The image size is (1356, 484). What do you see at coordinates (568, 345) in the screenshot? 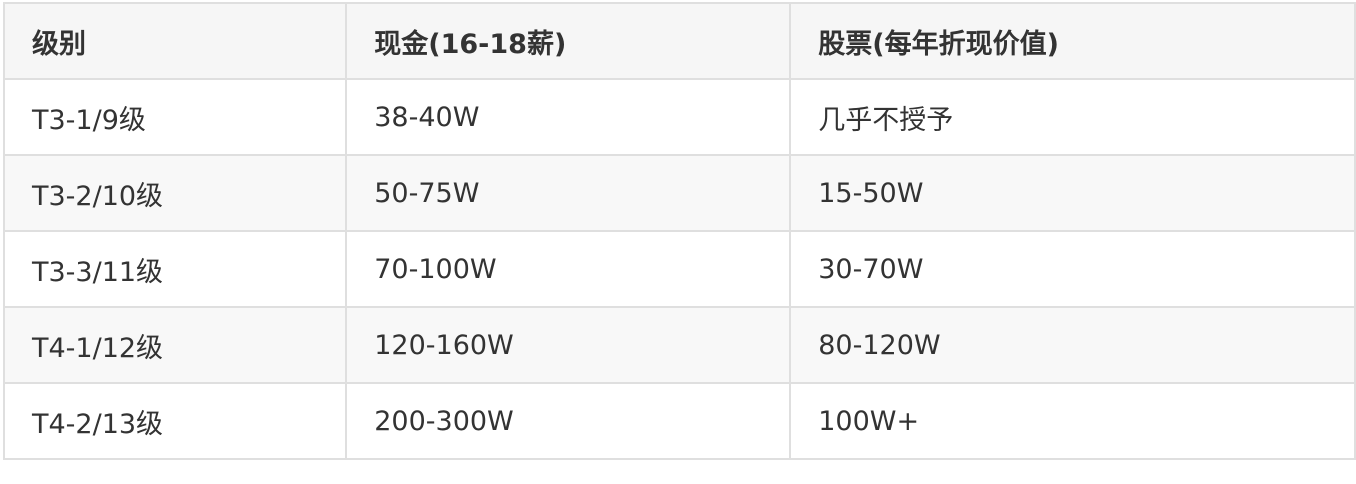
I see `cell-cash: 120-160W` at bounding box center [568, 345].